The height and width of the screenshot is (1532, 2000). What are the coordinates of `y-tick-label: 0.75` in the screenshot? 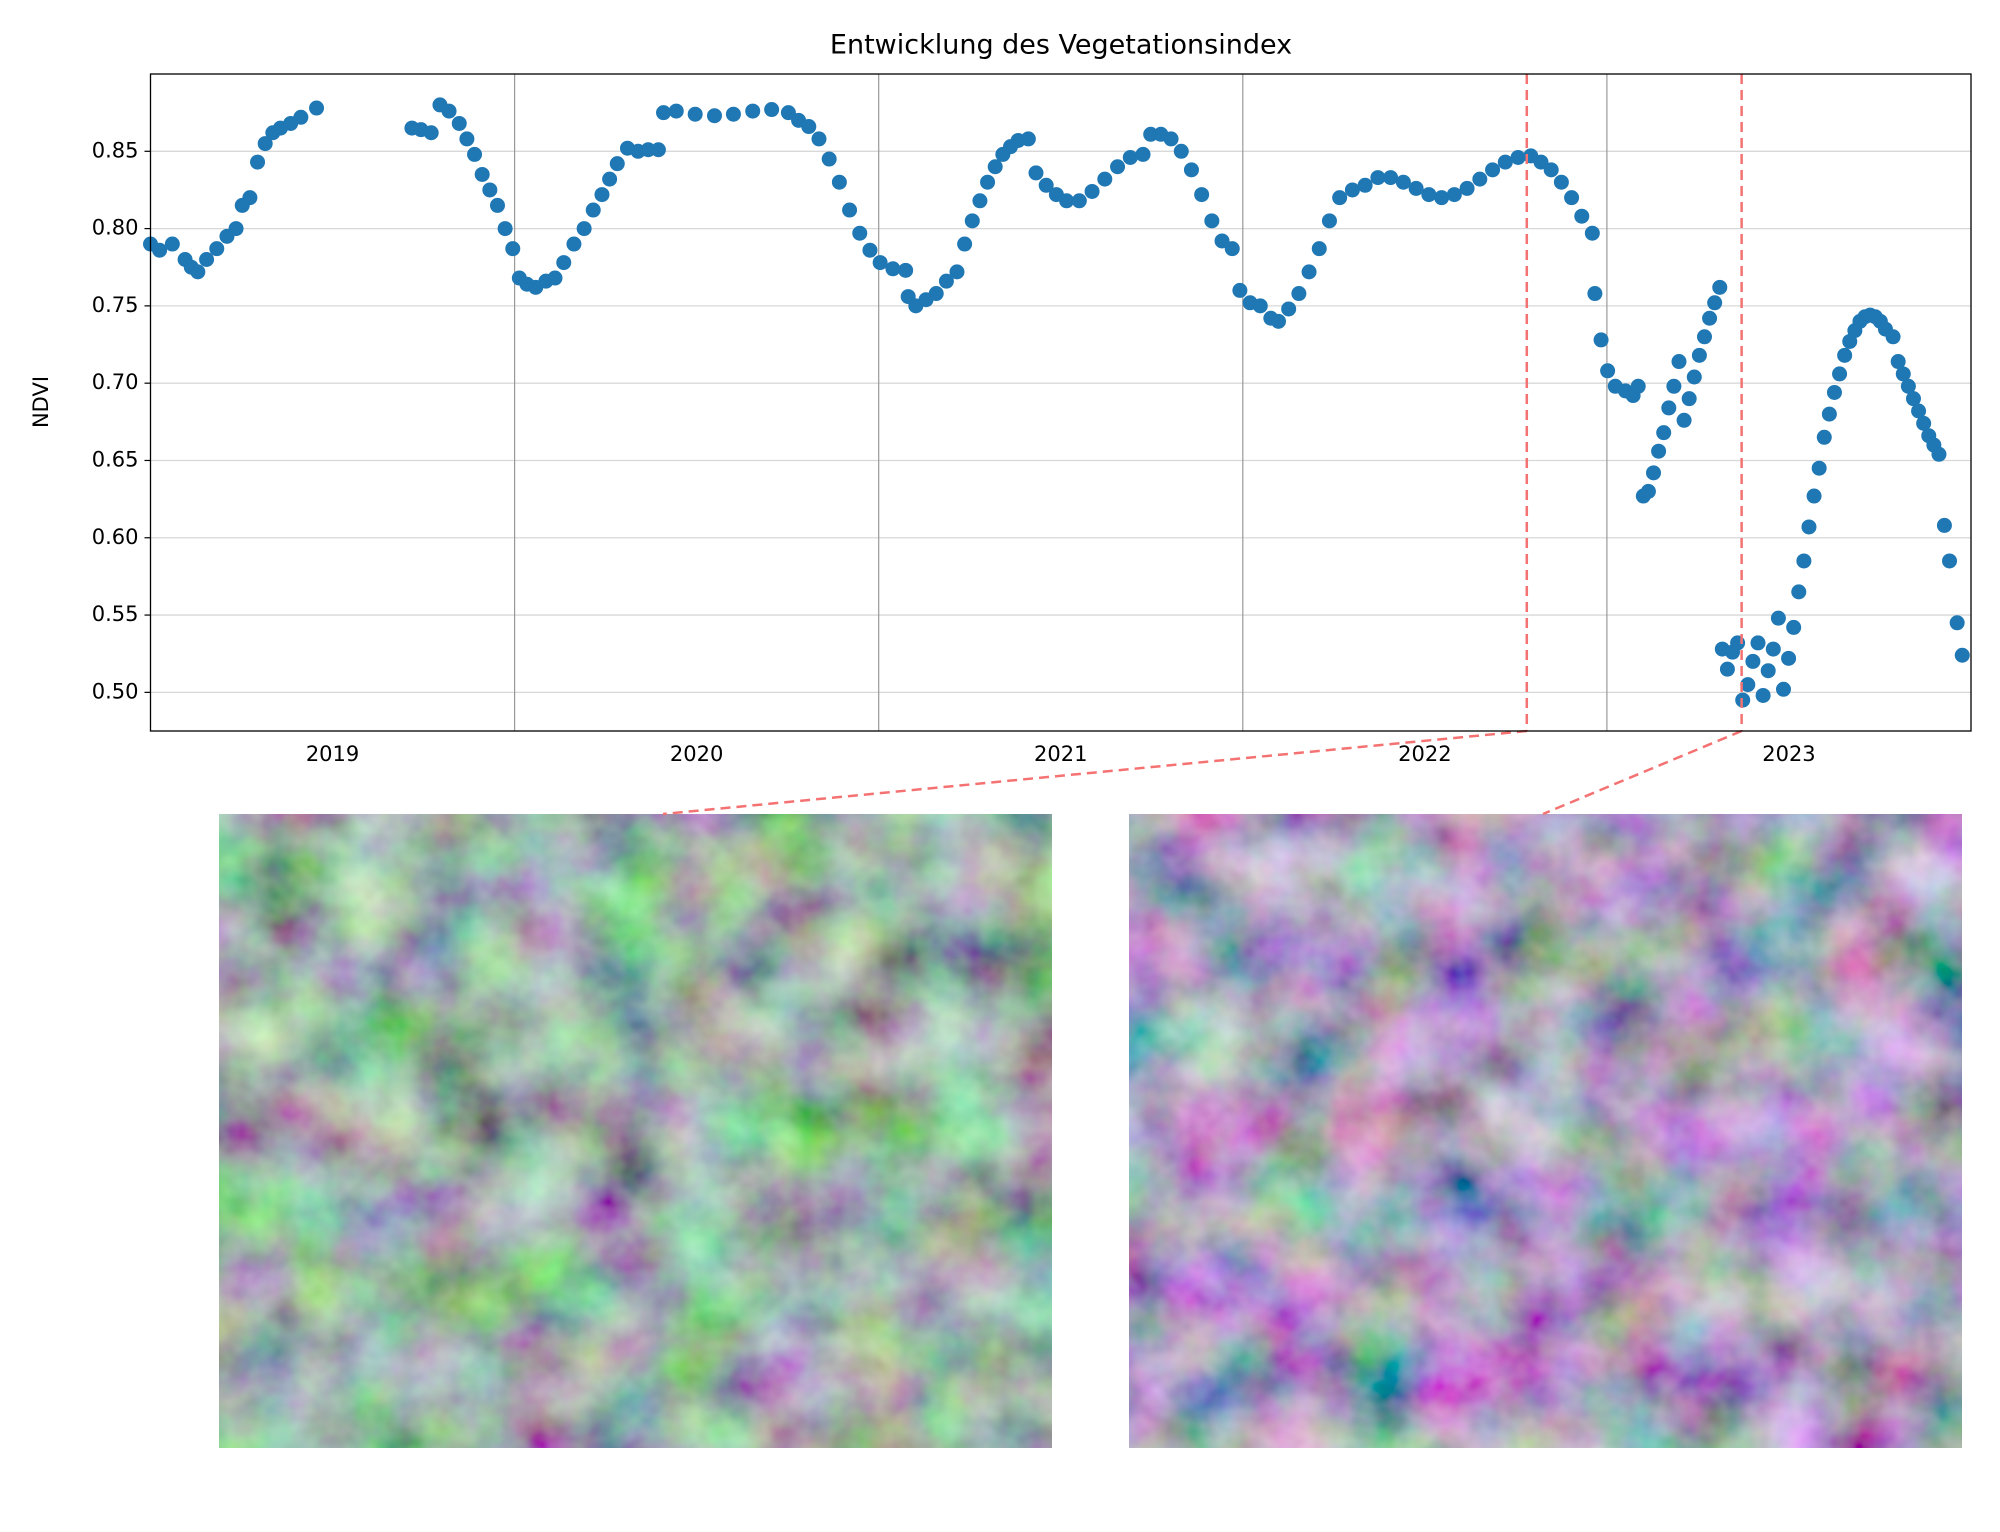 It's located at (115, 305).